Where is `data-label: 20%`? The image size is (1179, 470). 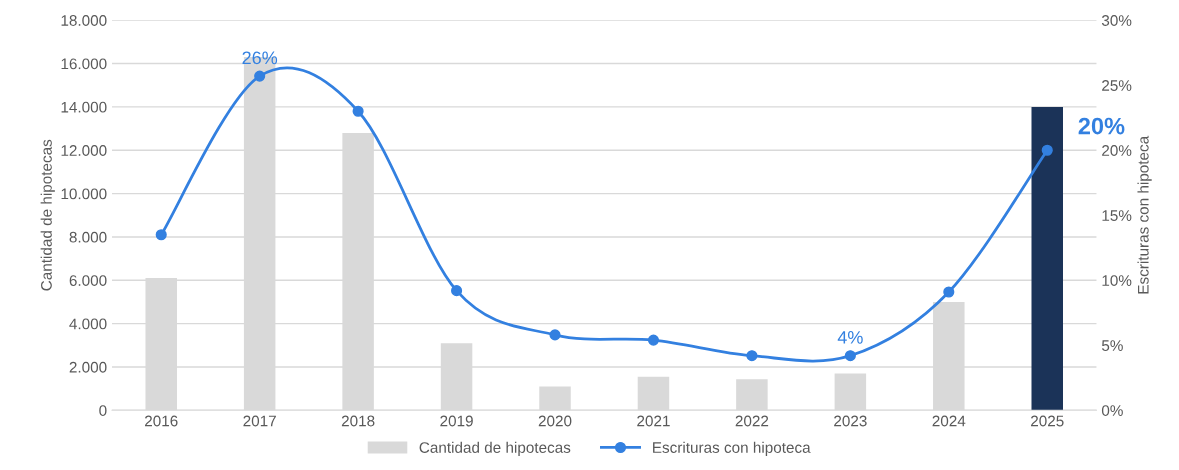 data-label: 20% is located at coordinates (1101, 126).